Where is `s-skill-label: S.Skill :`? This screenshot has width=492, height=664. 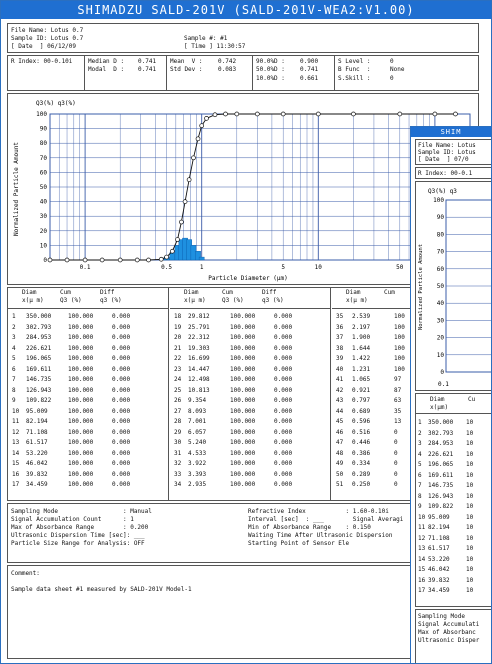
s-skill-label: S.Skill : is located at coordinates (354, 78).